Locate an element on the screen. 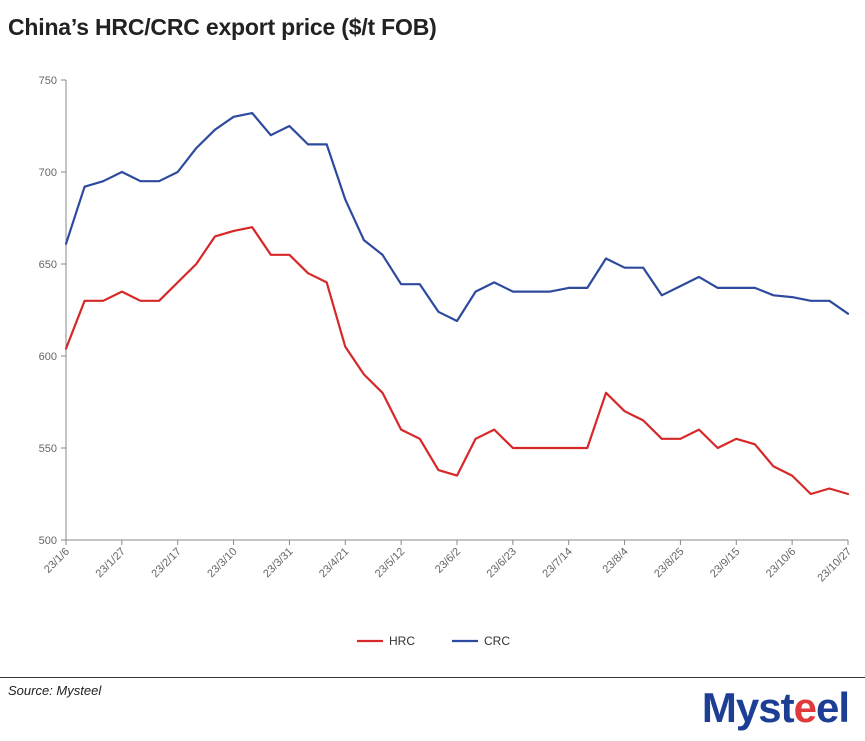  source-note: Source: Mysteel is located at coordinates (55, 690).